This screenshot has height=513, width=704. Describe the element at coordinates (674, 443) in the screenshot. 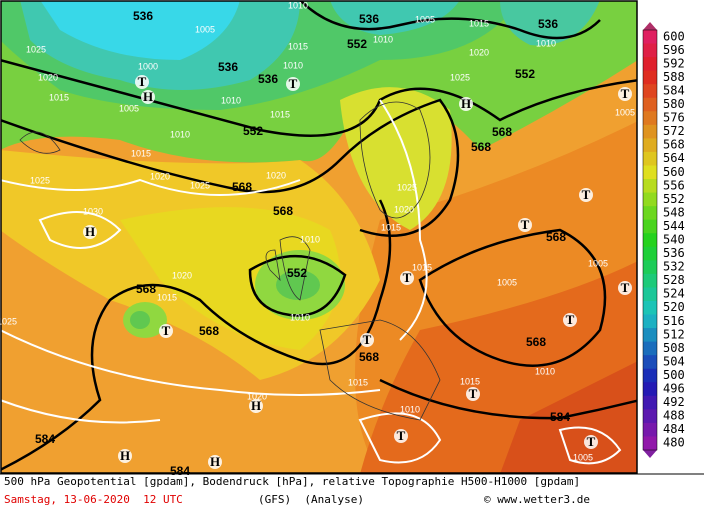

I see `colorbar-label: 480` at that location.